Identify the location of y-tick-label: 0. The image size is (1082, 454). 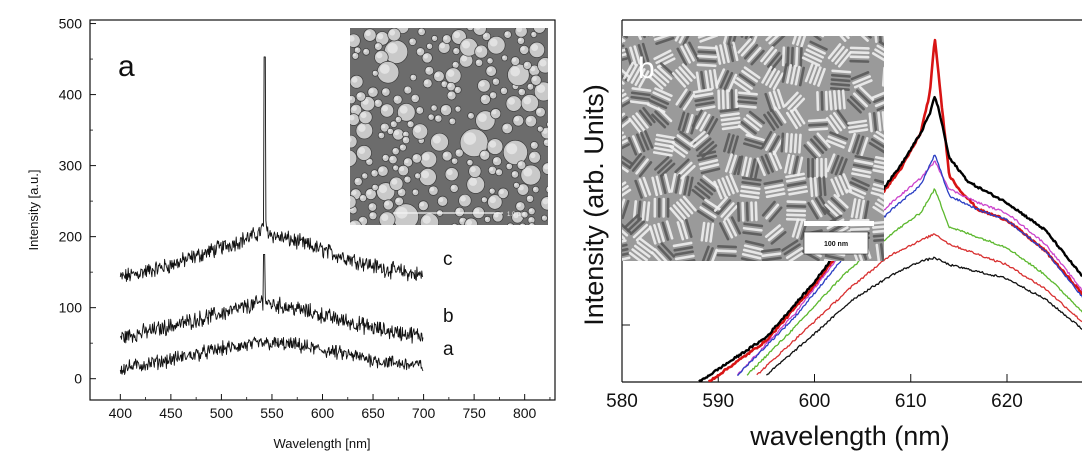
(78, 379).